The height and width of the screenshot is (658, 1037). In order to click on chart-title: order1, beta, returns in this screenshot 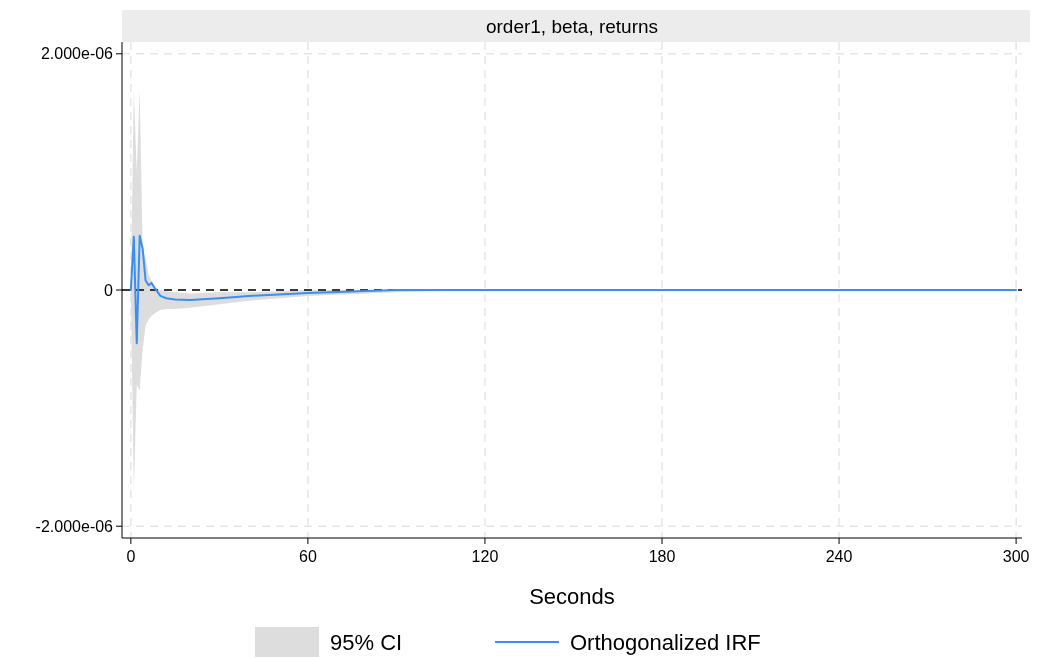, I will do `click(572, 26)`.